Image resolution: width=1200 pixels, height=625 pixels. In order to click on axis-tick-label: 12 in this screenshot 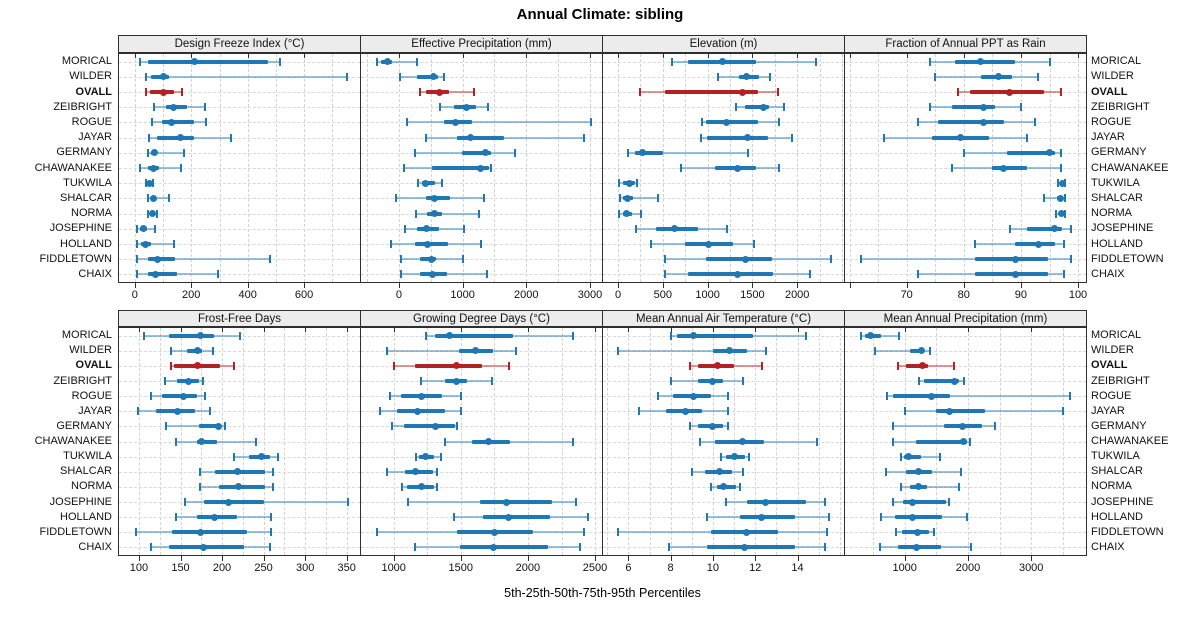, I will do `click(755, 568)`.